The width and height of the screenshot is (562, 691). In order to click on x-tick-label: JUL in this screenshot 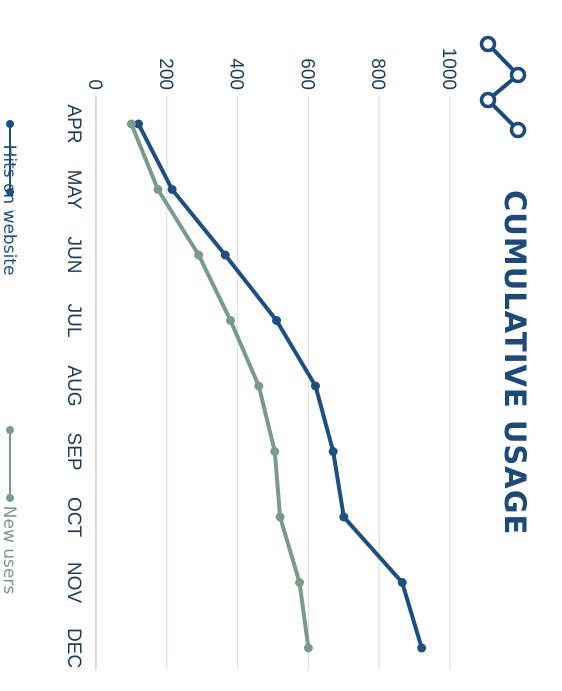, I will do `click(73, 321)`.